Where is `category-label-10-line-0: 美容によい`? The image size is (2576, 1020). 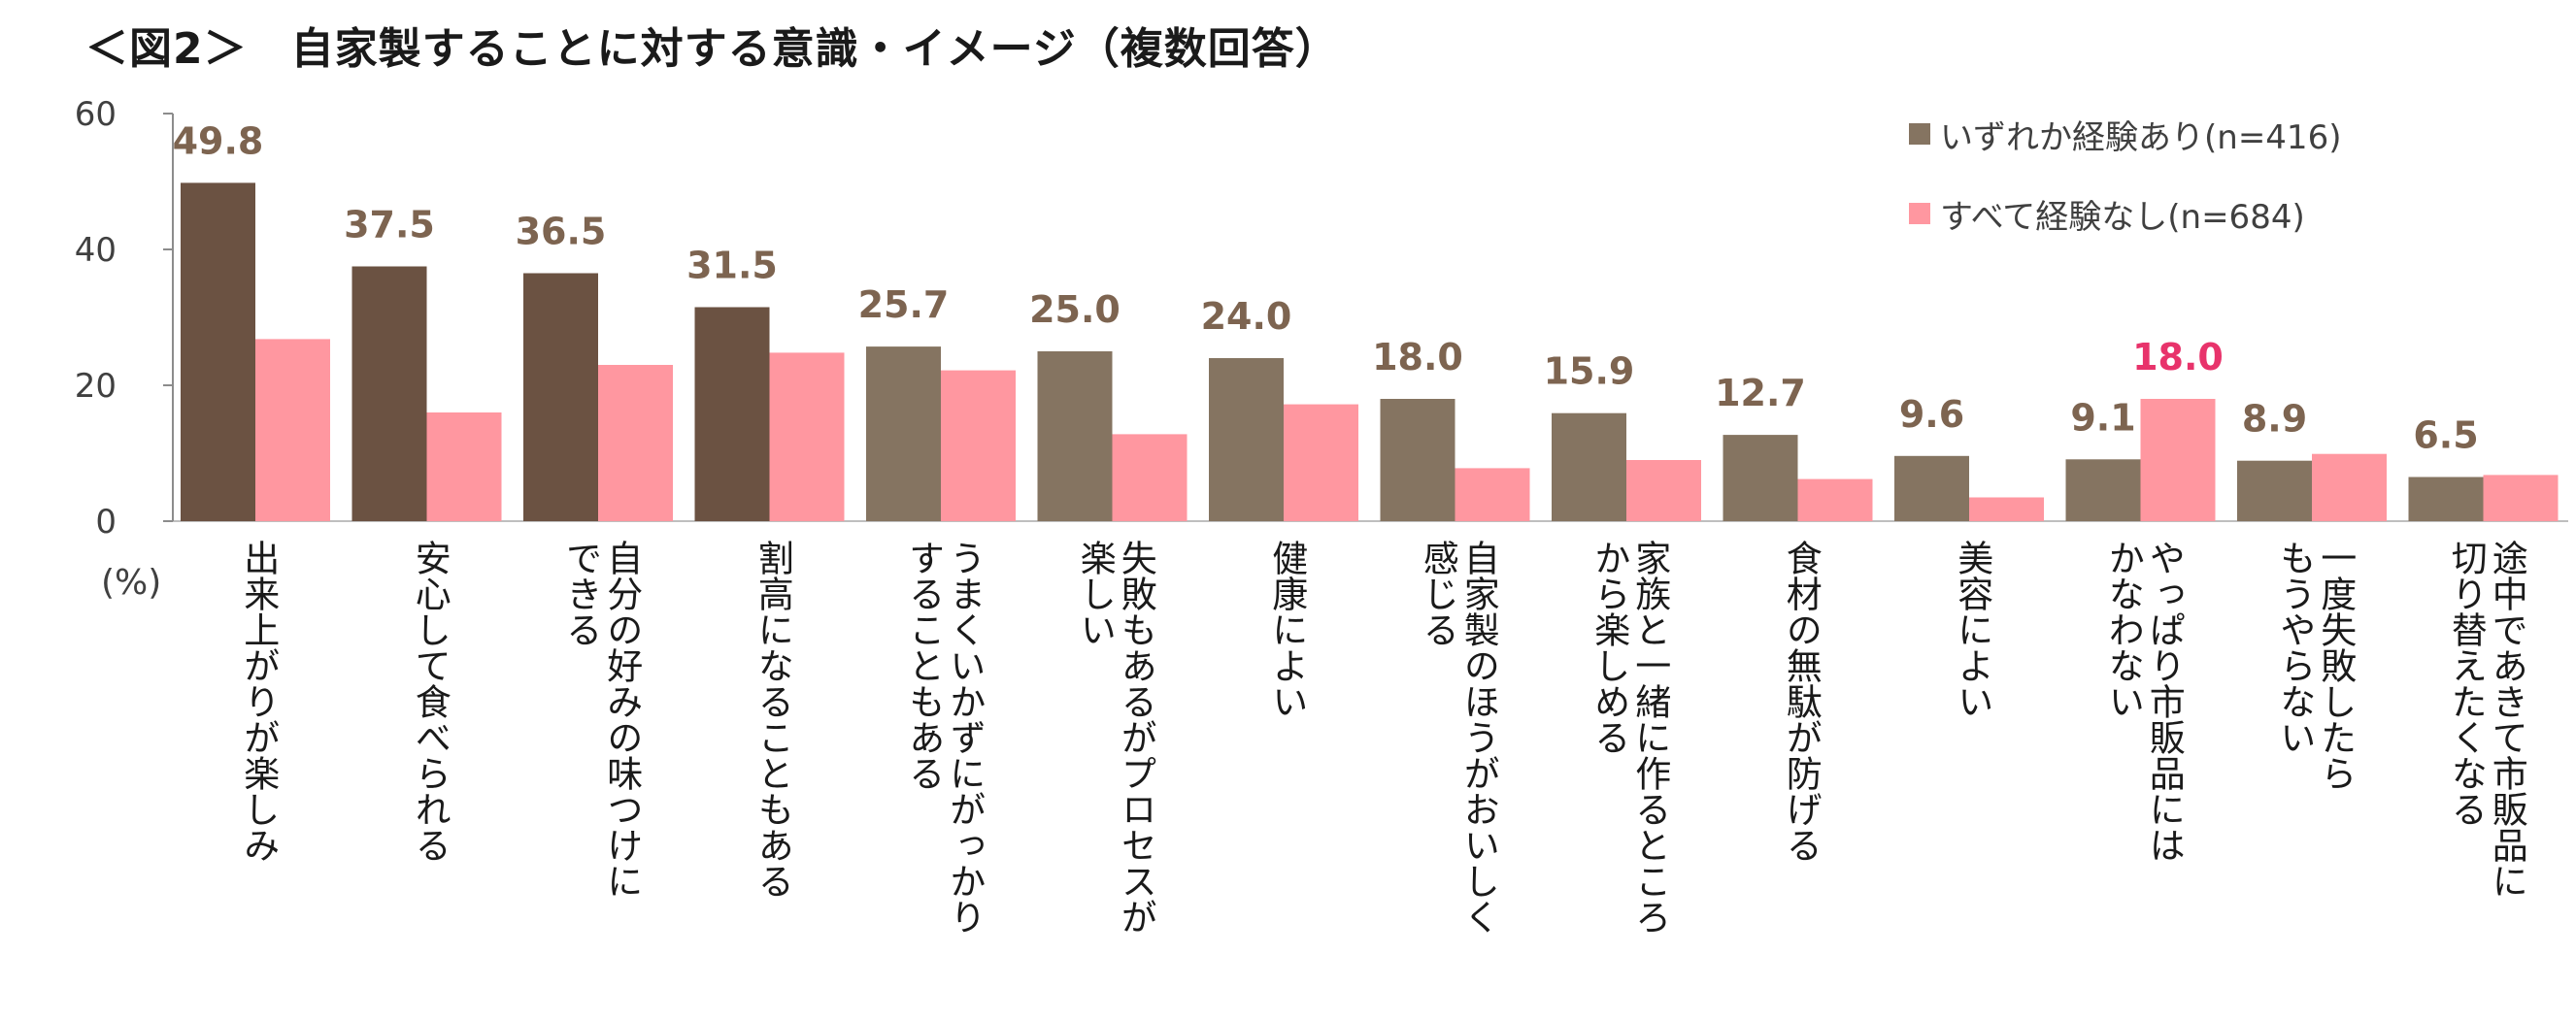
category-label-10-line-0: 美容によい is located at coordinates (1972, 629).